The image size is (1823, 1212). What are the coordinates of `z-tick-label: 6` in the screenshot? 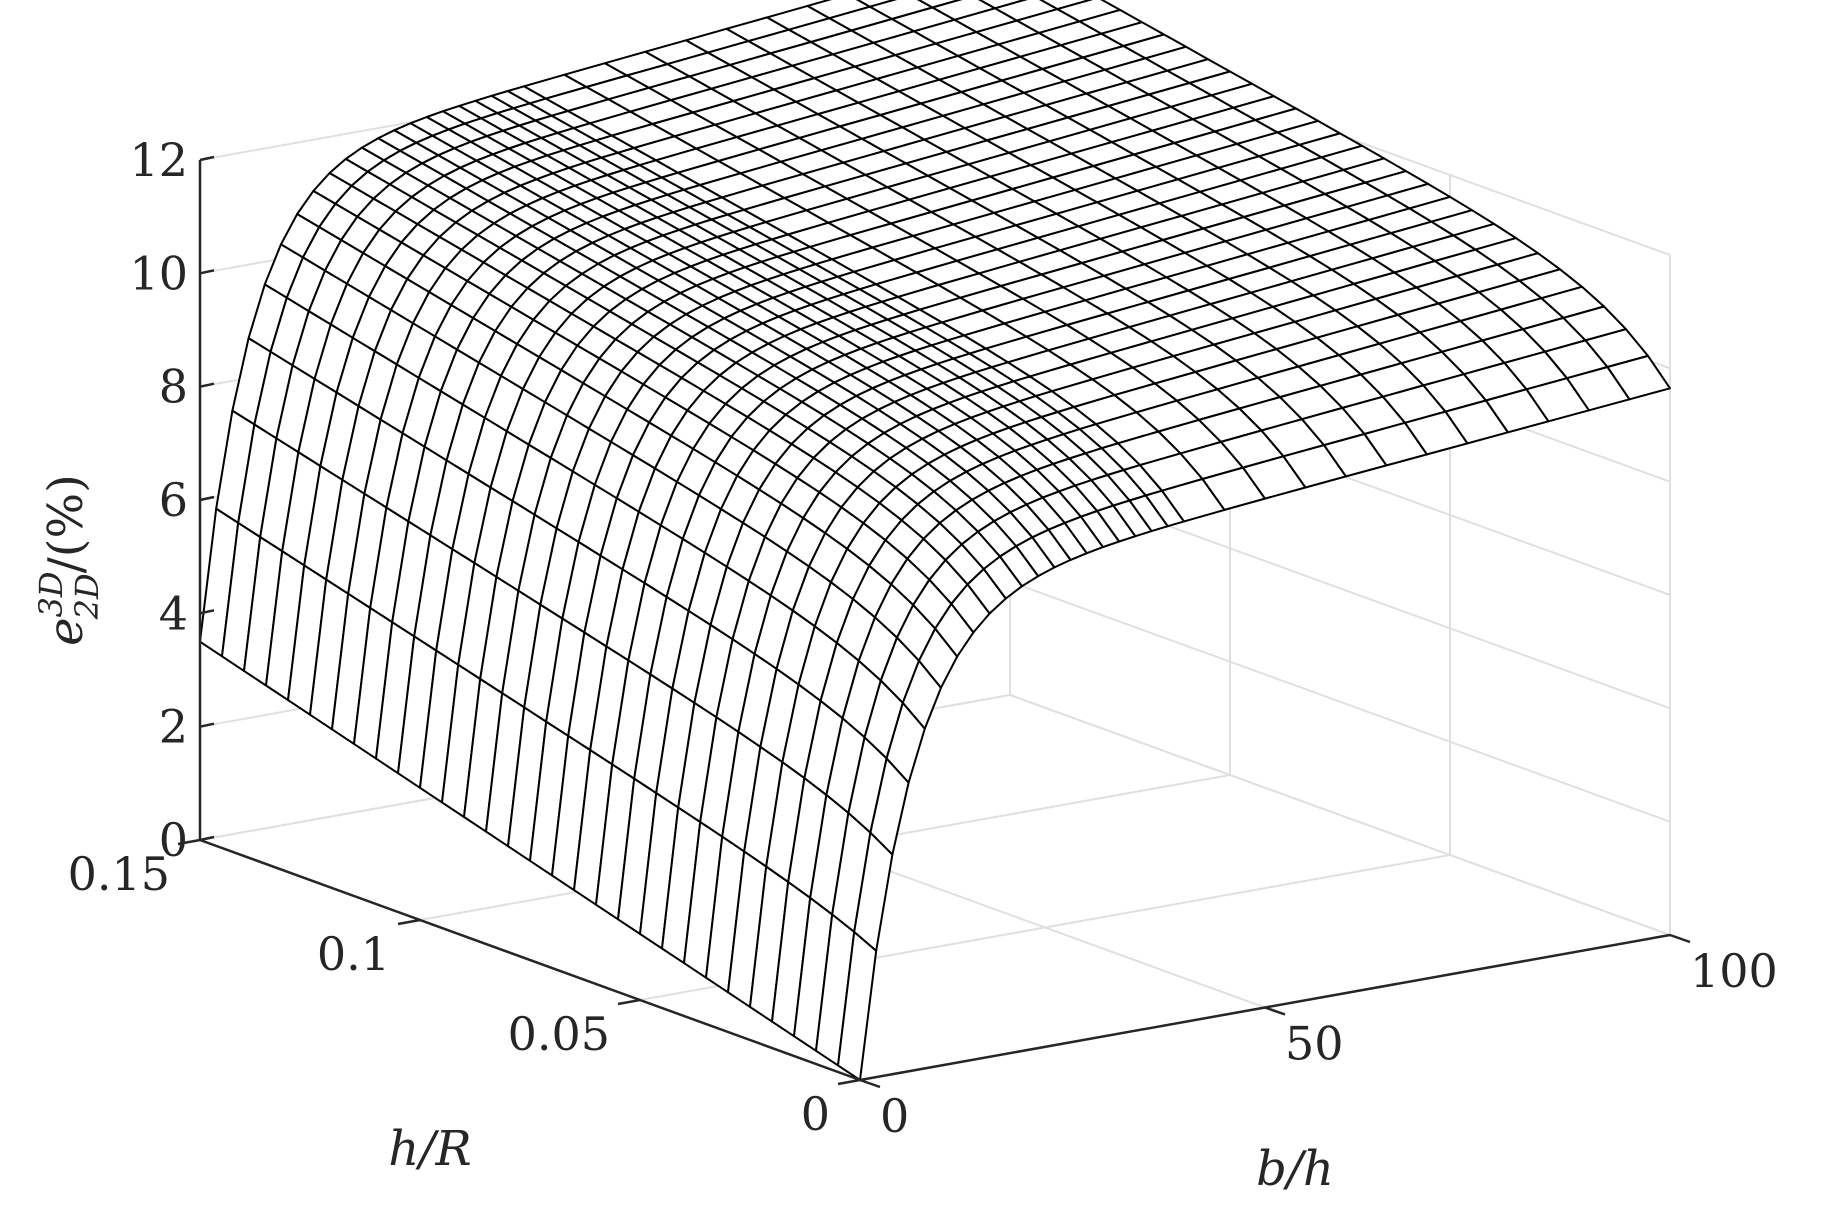 It's located at (173, 500).